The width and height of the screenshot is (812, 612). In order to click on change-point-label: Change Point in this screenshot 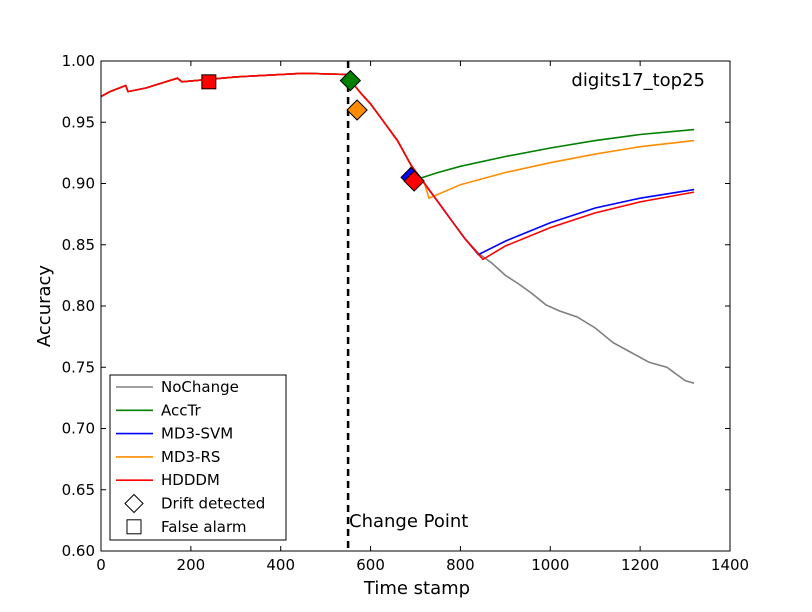, I will do `click(408, 521)`.